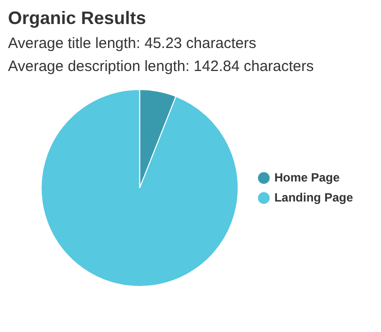  What do you see at coordinates (161, 66) in the screenshot?
I see `text: Average description length: 142.84 characters` at bounding box center [161, 66].